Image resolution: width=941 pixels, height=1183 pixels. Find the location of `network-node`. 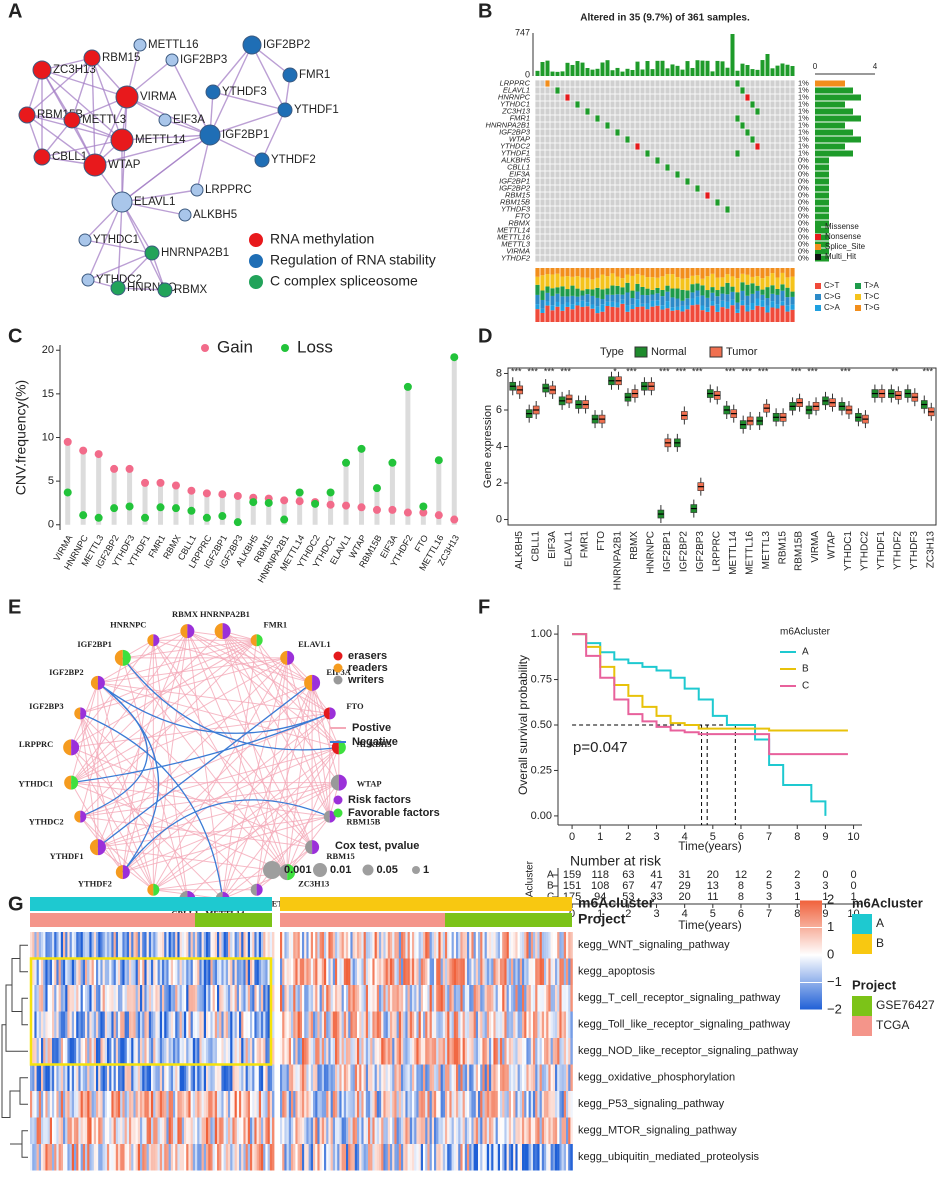

network-node is located at coordinates (118, 288).